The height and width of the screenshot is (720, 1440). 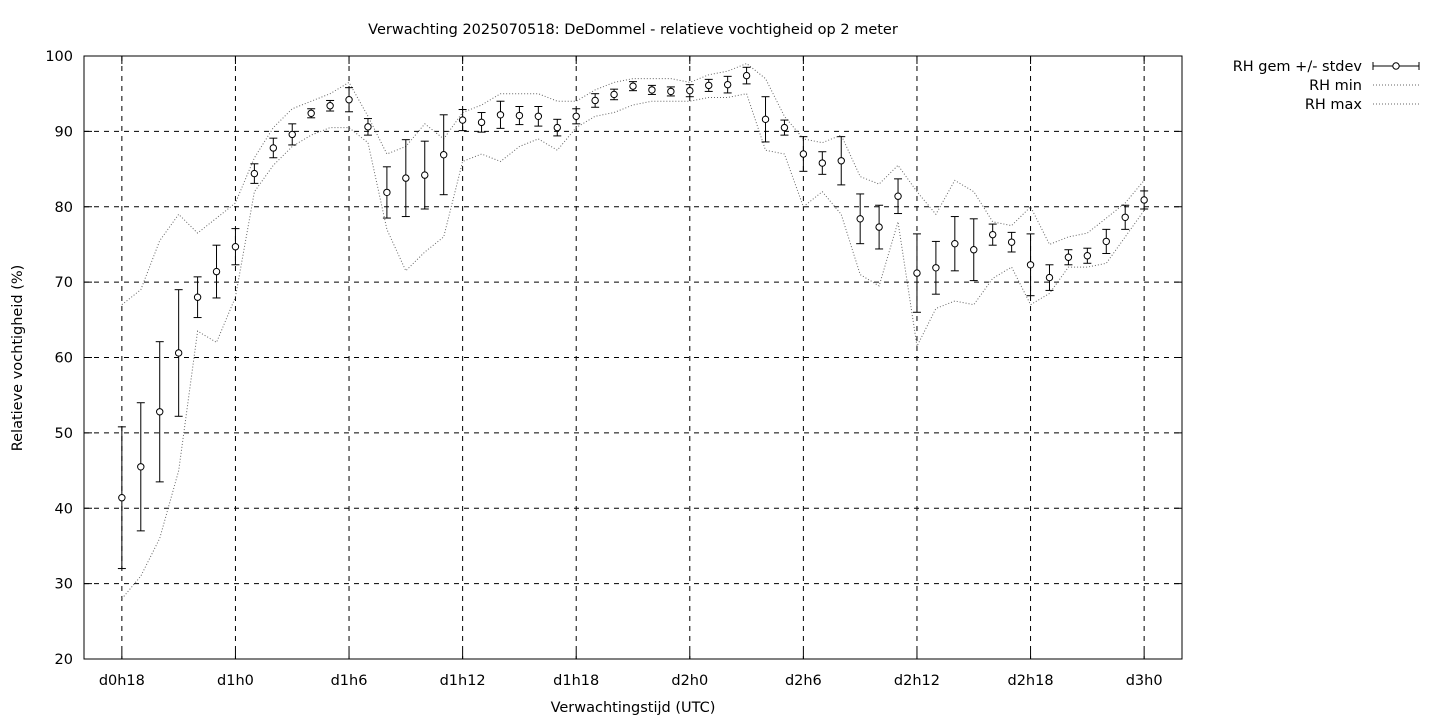 What do you see at coordinates (917, 681) in the screenshot?
I see `x-tick-label: d2h12` at bounding box center [917, 681].